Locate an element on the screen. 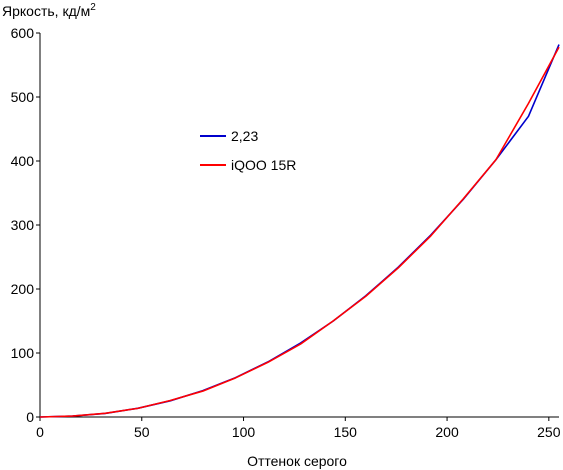 The width and height of the screenshot is (563, 470). legend-label-0: 2,23 is located at coordinates (244, 136).